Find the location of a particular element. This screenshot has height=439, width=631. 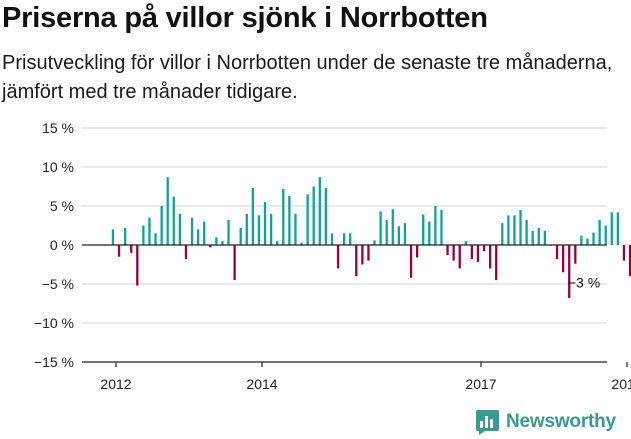

chart-title: Priserna på villor sjönk i Norrbotten is located at coordinates (245, 18).